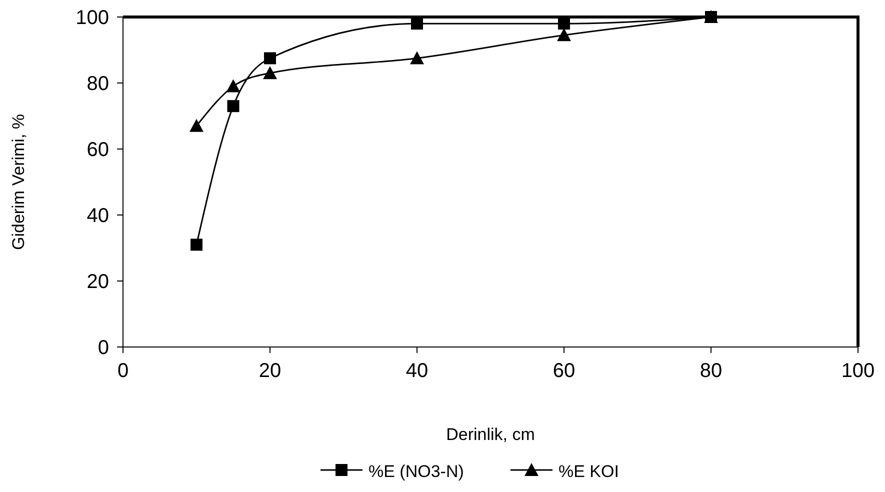  I want to click on y-tick-label: 100, so click(92, 18).